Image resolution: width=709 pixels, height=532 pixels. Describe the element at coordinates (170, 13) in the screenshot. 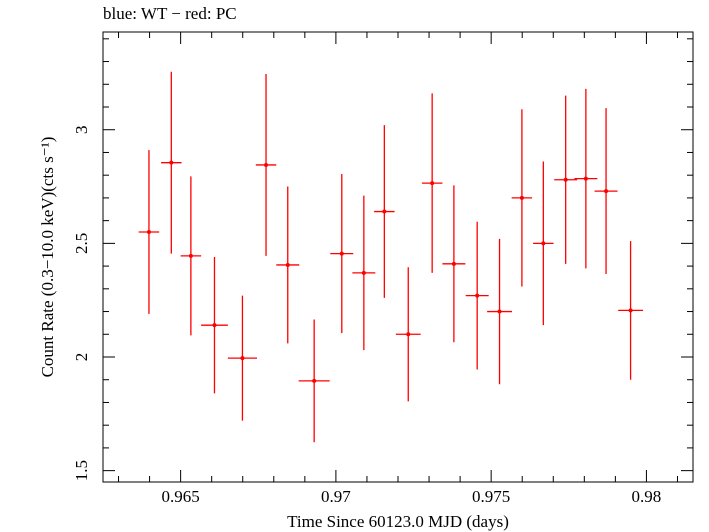

I see `chart-title: blue: WT − red: PC` at that location.